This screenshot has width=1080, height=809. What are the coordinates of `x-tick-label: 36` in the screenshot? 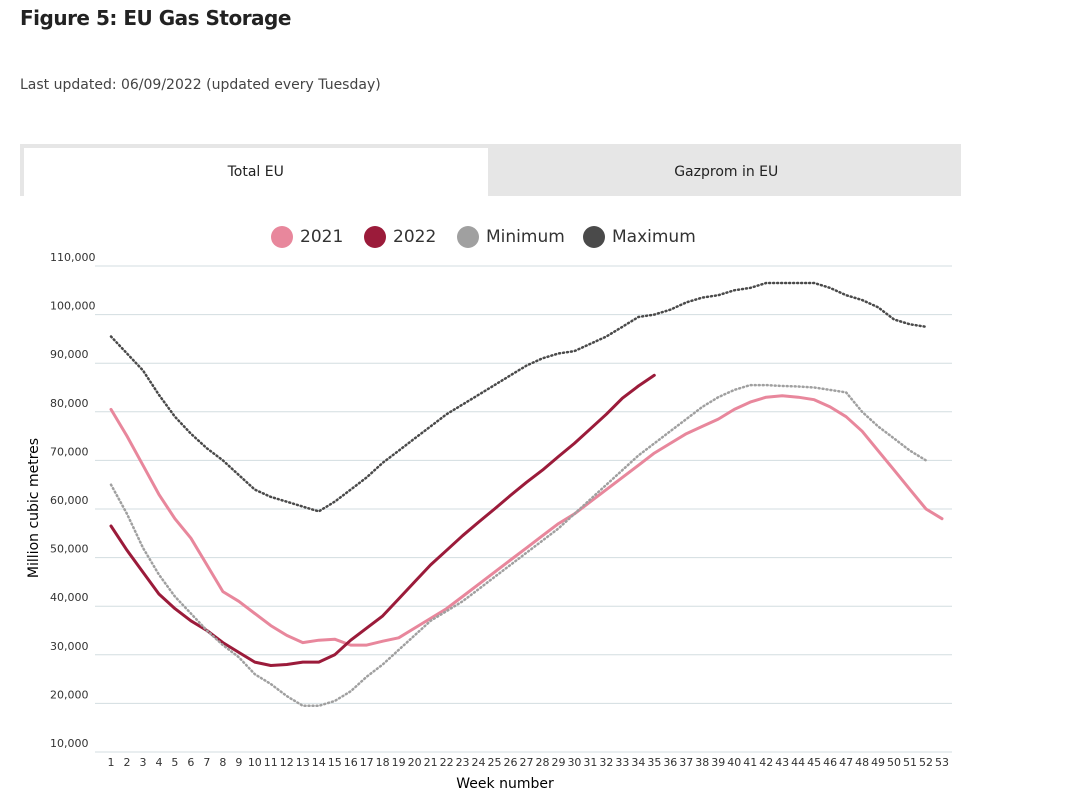 It's located at (670, 762).